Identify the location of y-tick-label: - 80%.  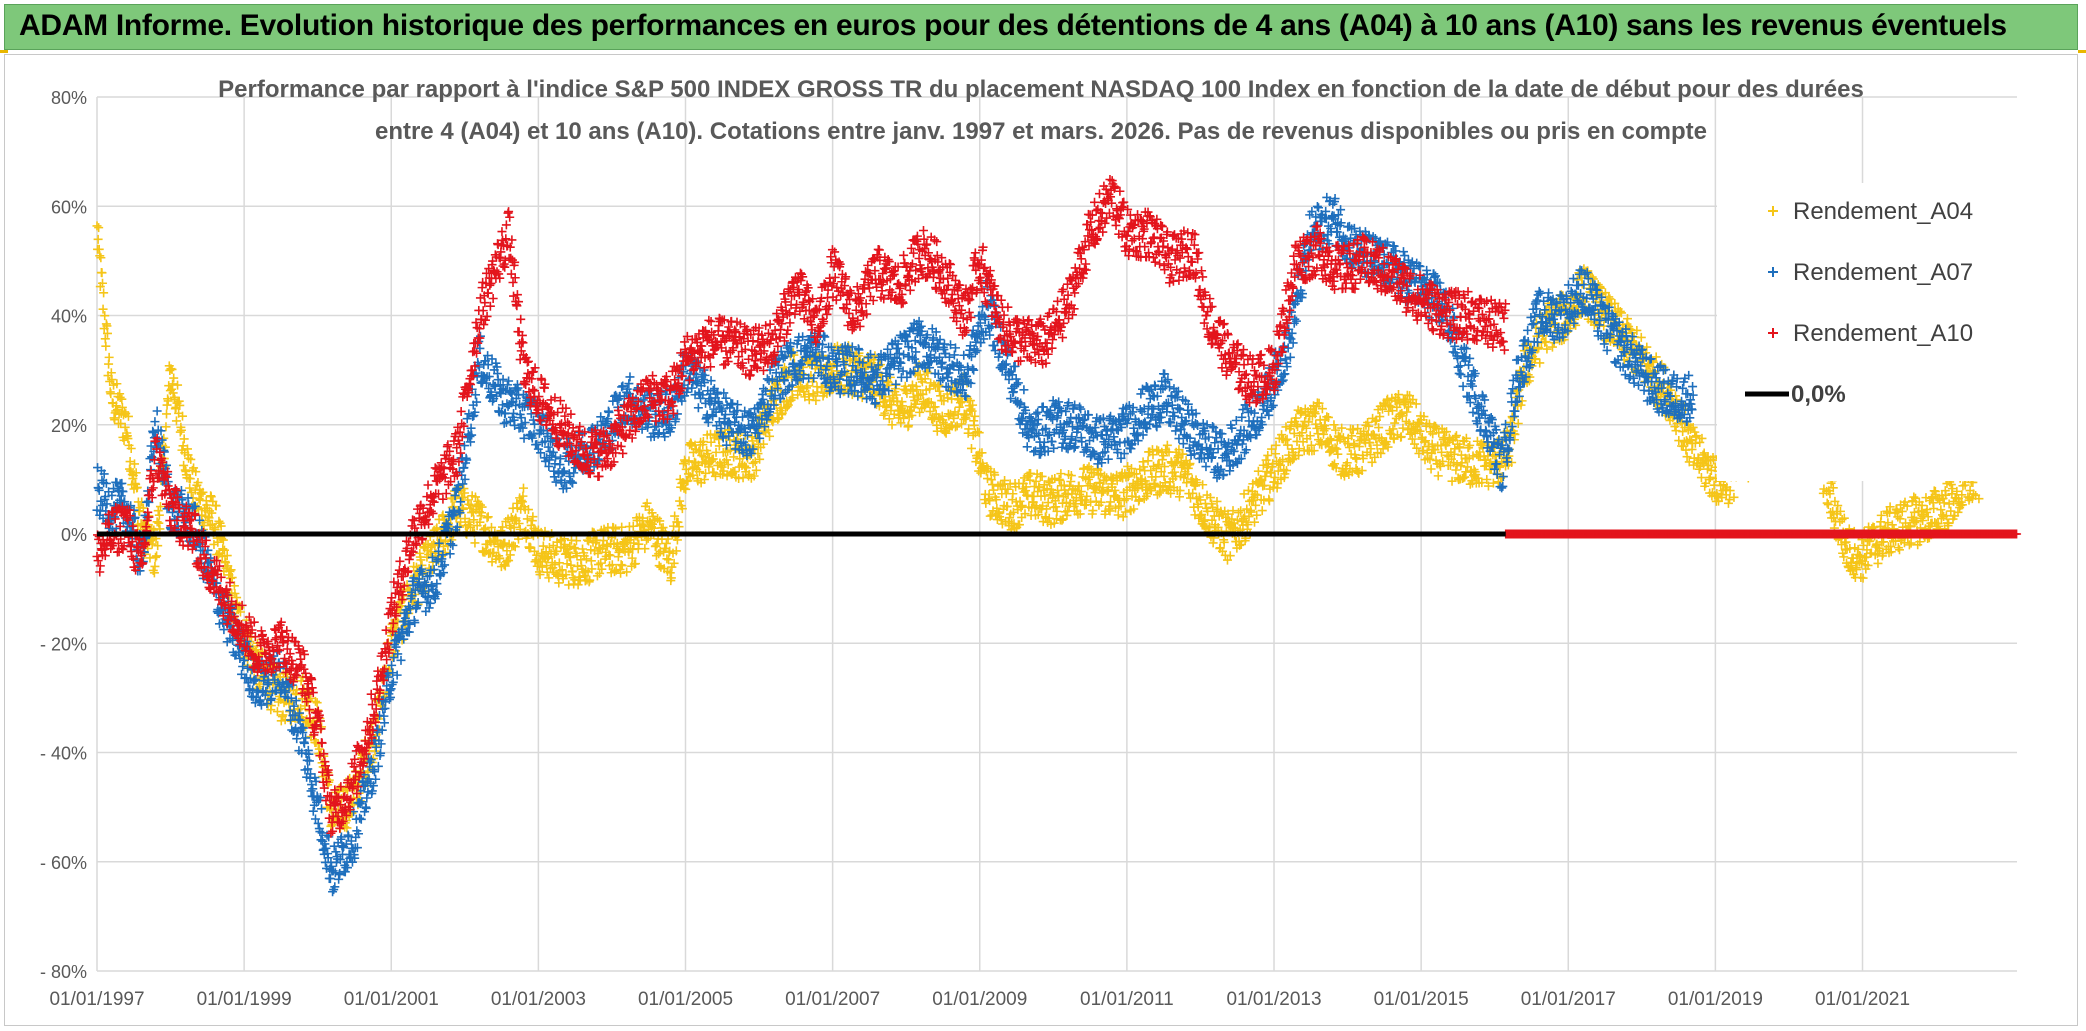
(63, 972).